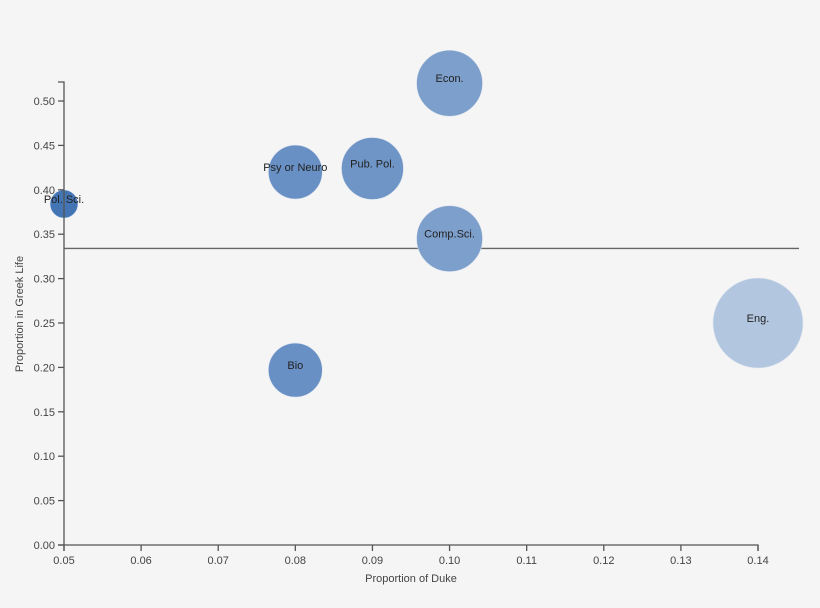 This screenshot has height=608, width=820. What do you see at coordinates (411, 579) in the screenshot?
I see `x-axis-title: Proportion of Duke` at bounding box center [411, 579].